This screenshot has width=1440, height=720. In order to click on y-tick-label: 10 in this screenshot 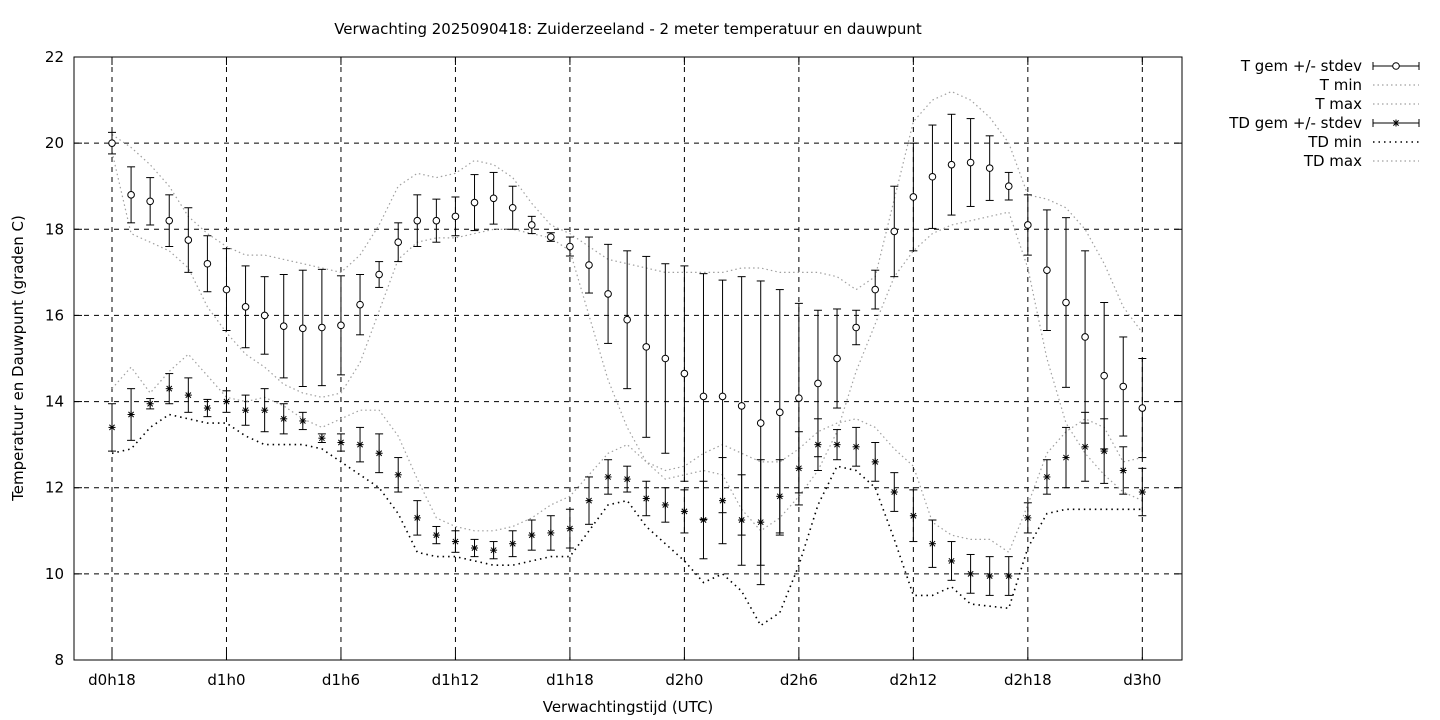, I will do `click(54, 574)`.